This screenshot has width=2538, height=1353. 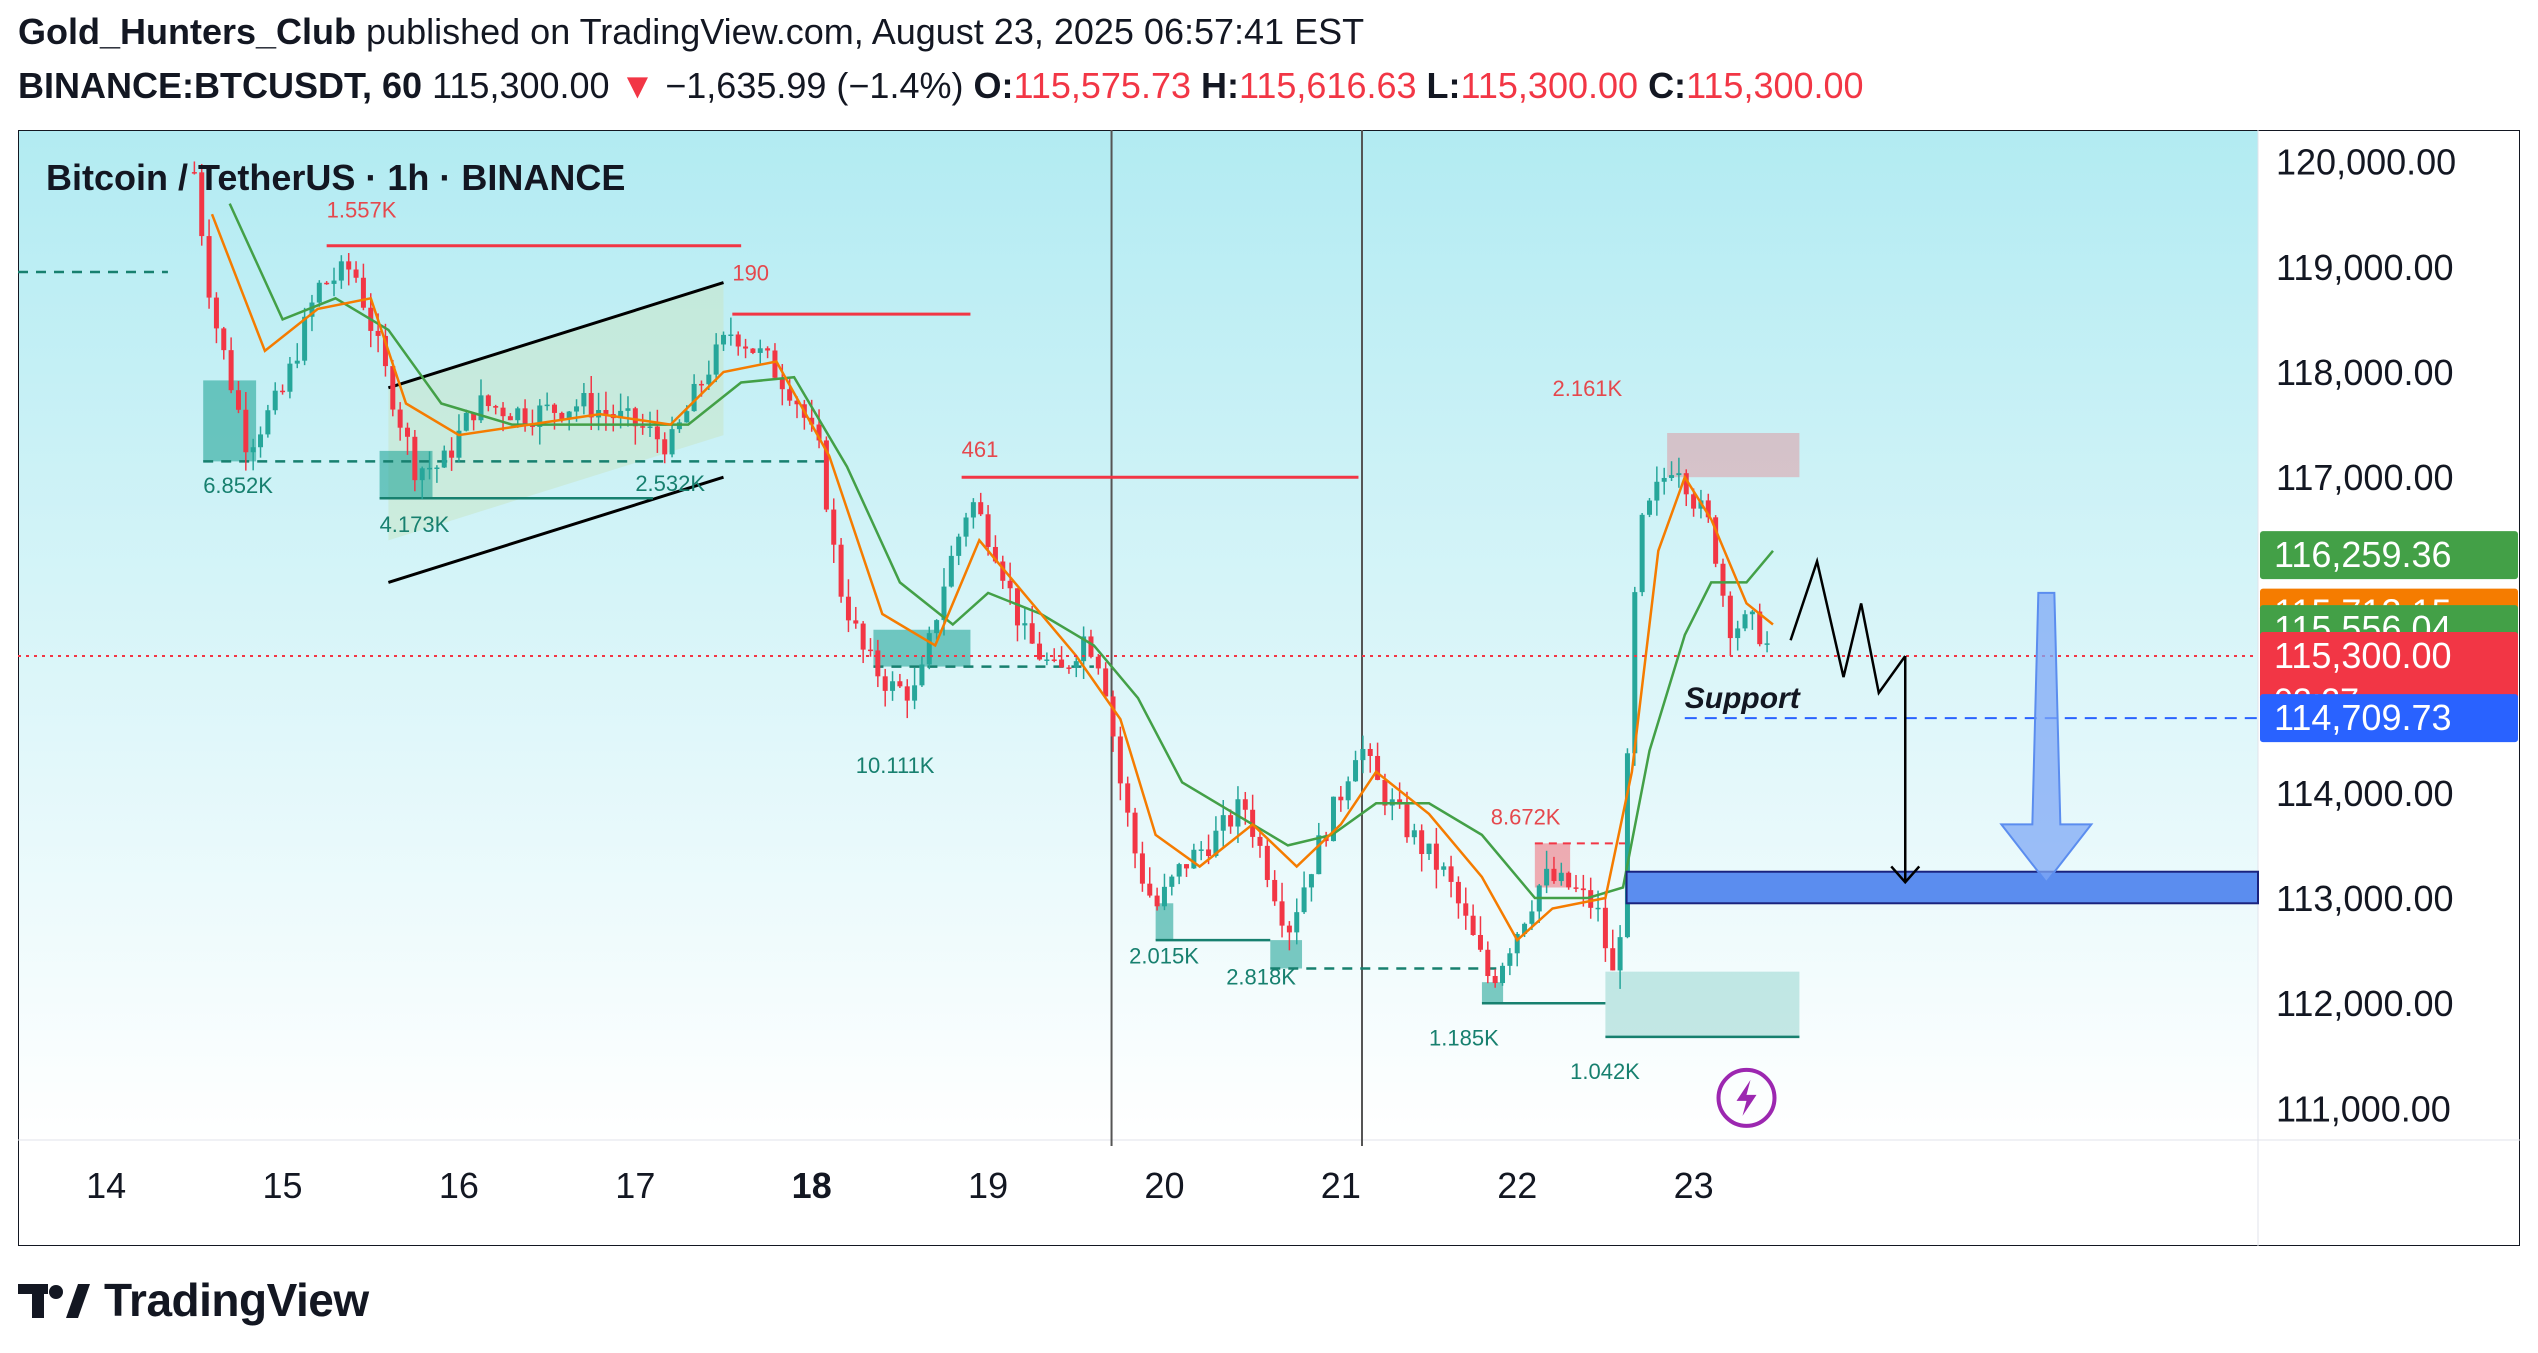 I want to click on volume-annotation: 1.185K, so click(x=1464, y=1037).